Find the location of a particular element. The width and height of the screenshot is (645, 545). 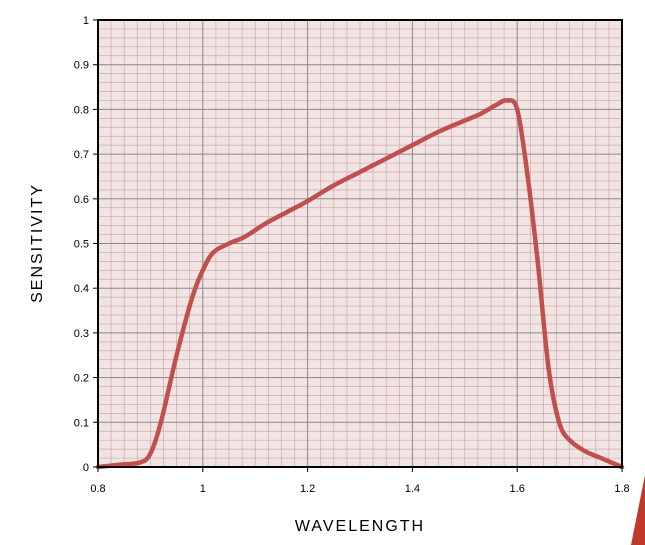

x-tick-label: 1.4 is located at coordinates (412, 489).